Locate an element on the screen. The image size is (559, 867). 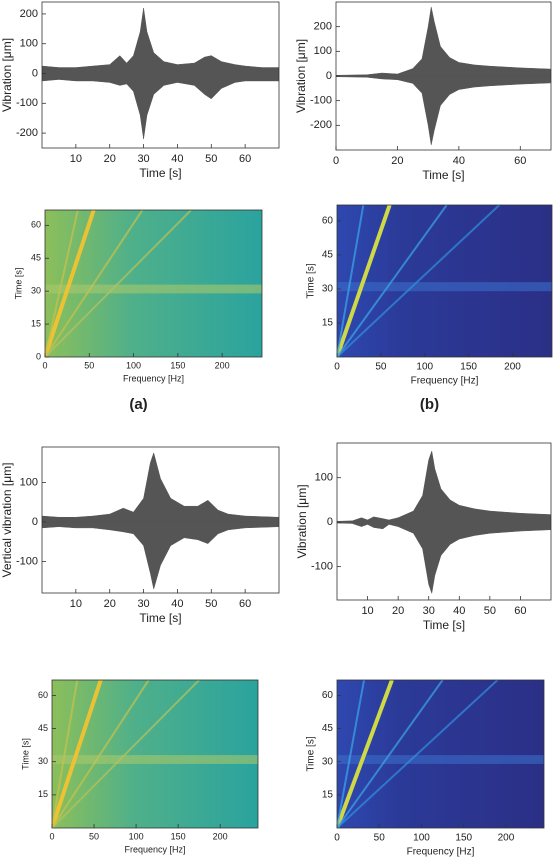
x-axis-label: Frequency [Hz] is located at coordinates (445, 381).